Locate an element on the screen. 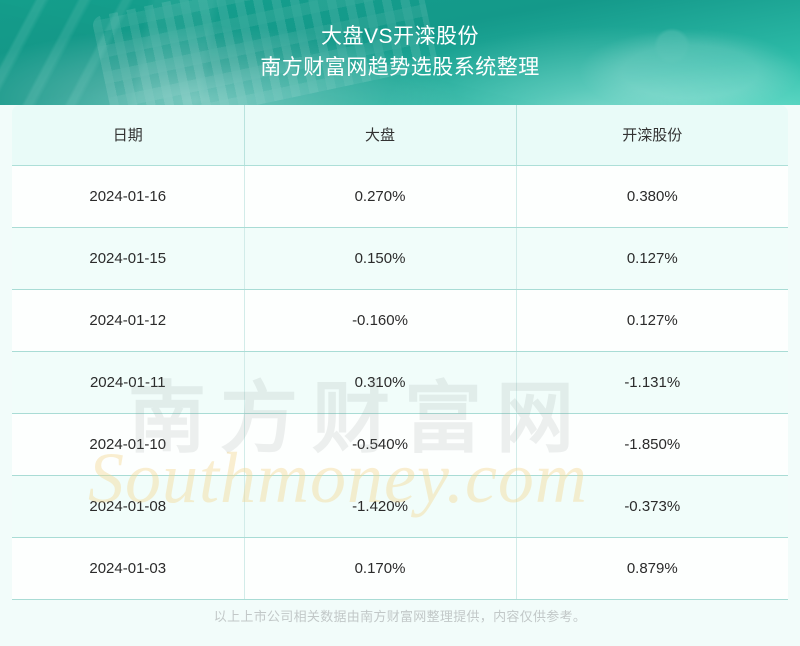 The image size is (800, 646). table-header-row: 日期 大盘 开滦股份 is located at coordinates (400, 135).